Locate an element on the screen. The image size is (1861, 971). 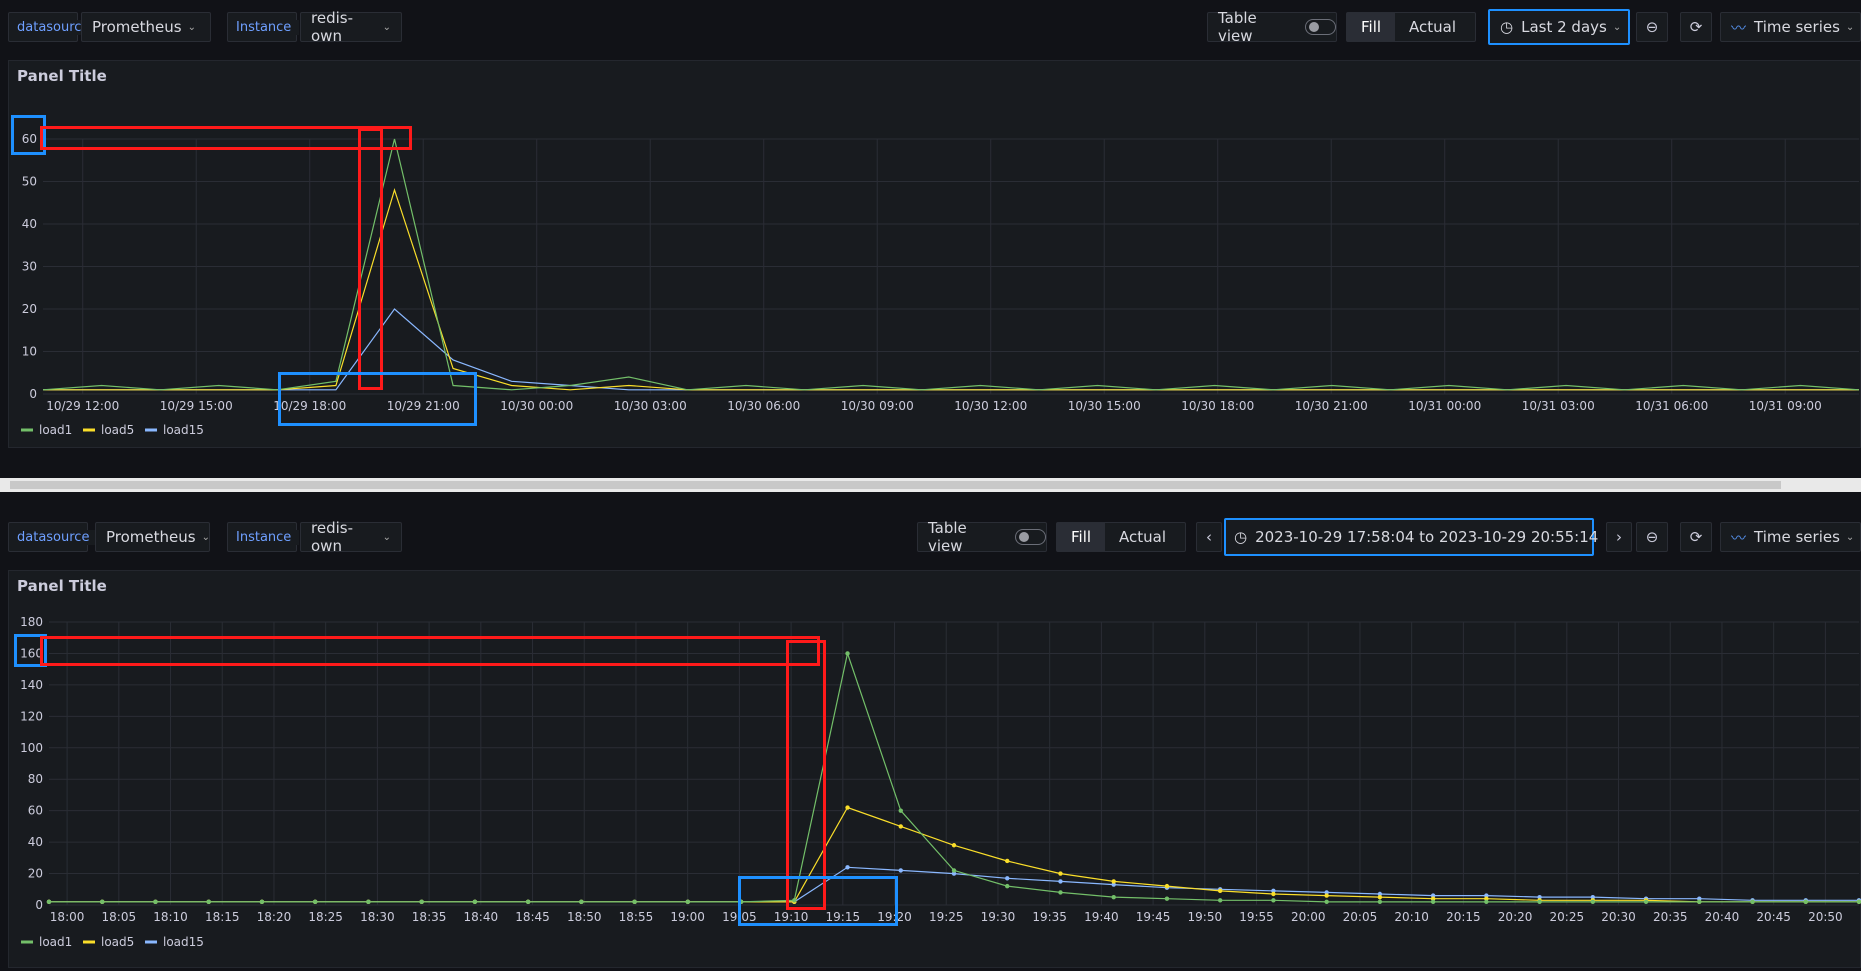
y-tick-label: 20 is located at coordinates (29, 309).